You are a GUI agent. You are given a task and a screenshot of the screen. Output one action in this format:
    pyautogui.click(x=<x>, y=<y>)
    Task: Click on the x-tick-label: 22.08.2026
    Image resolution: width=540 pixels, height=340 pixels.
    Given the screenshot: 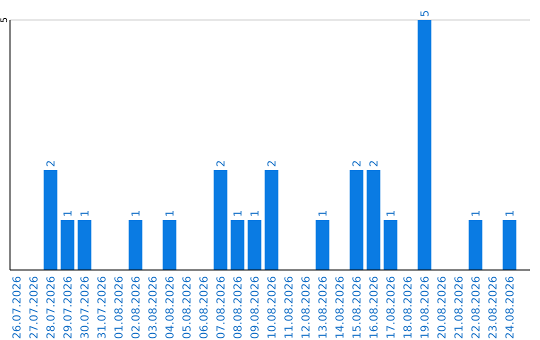 What is the action you would take?
    pyautogui.click(x=476, y=307)
    